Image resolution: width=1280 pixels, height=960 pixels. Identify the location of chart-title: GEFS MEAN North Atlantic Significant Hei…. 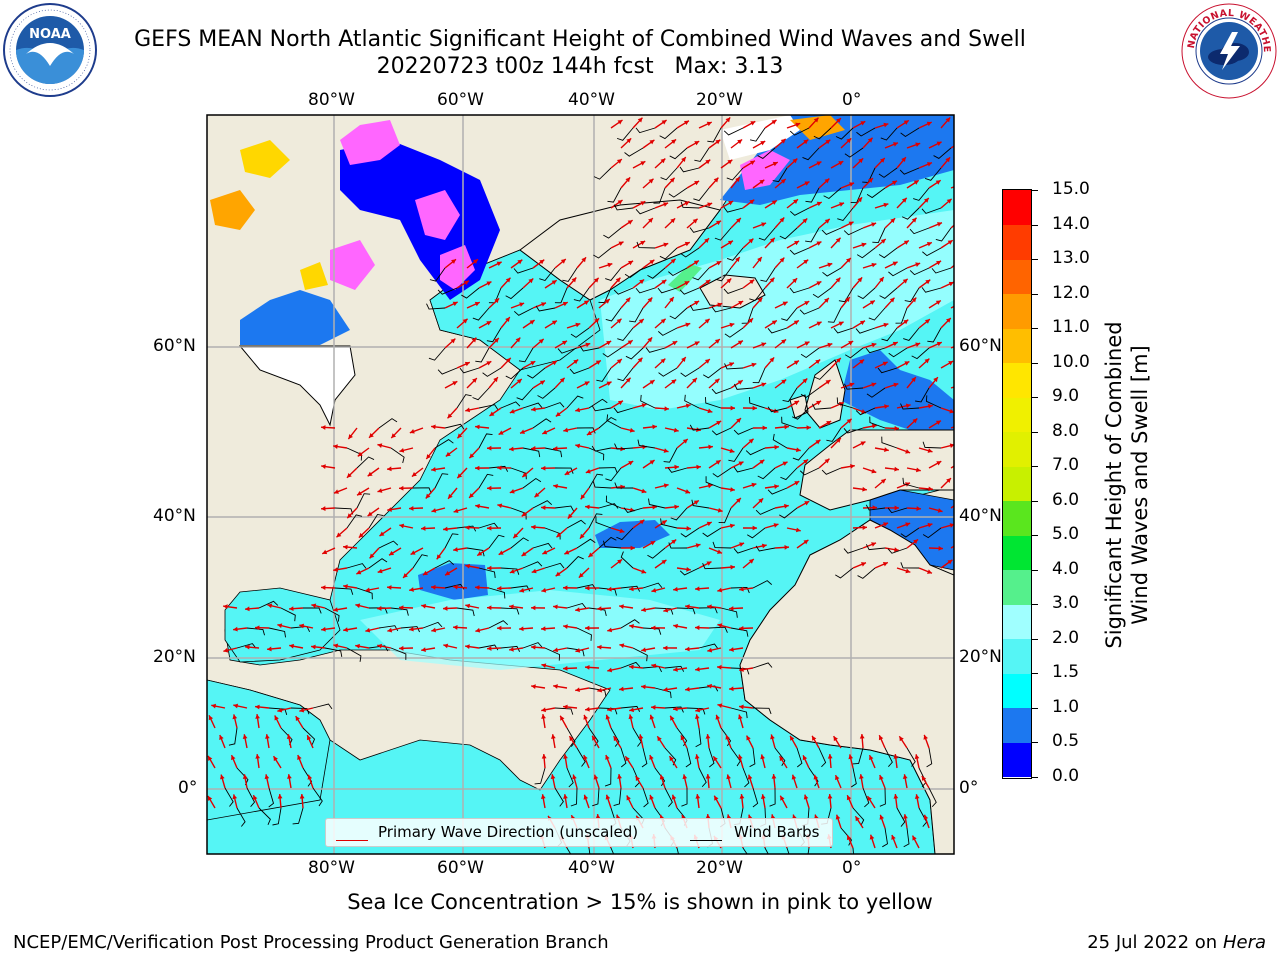
(580, 39).